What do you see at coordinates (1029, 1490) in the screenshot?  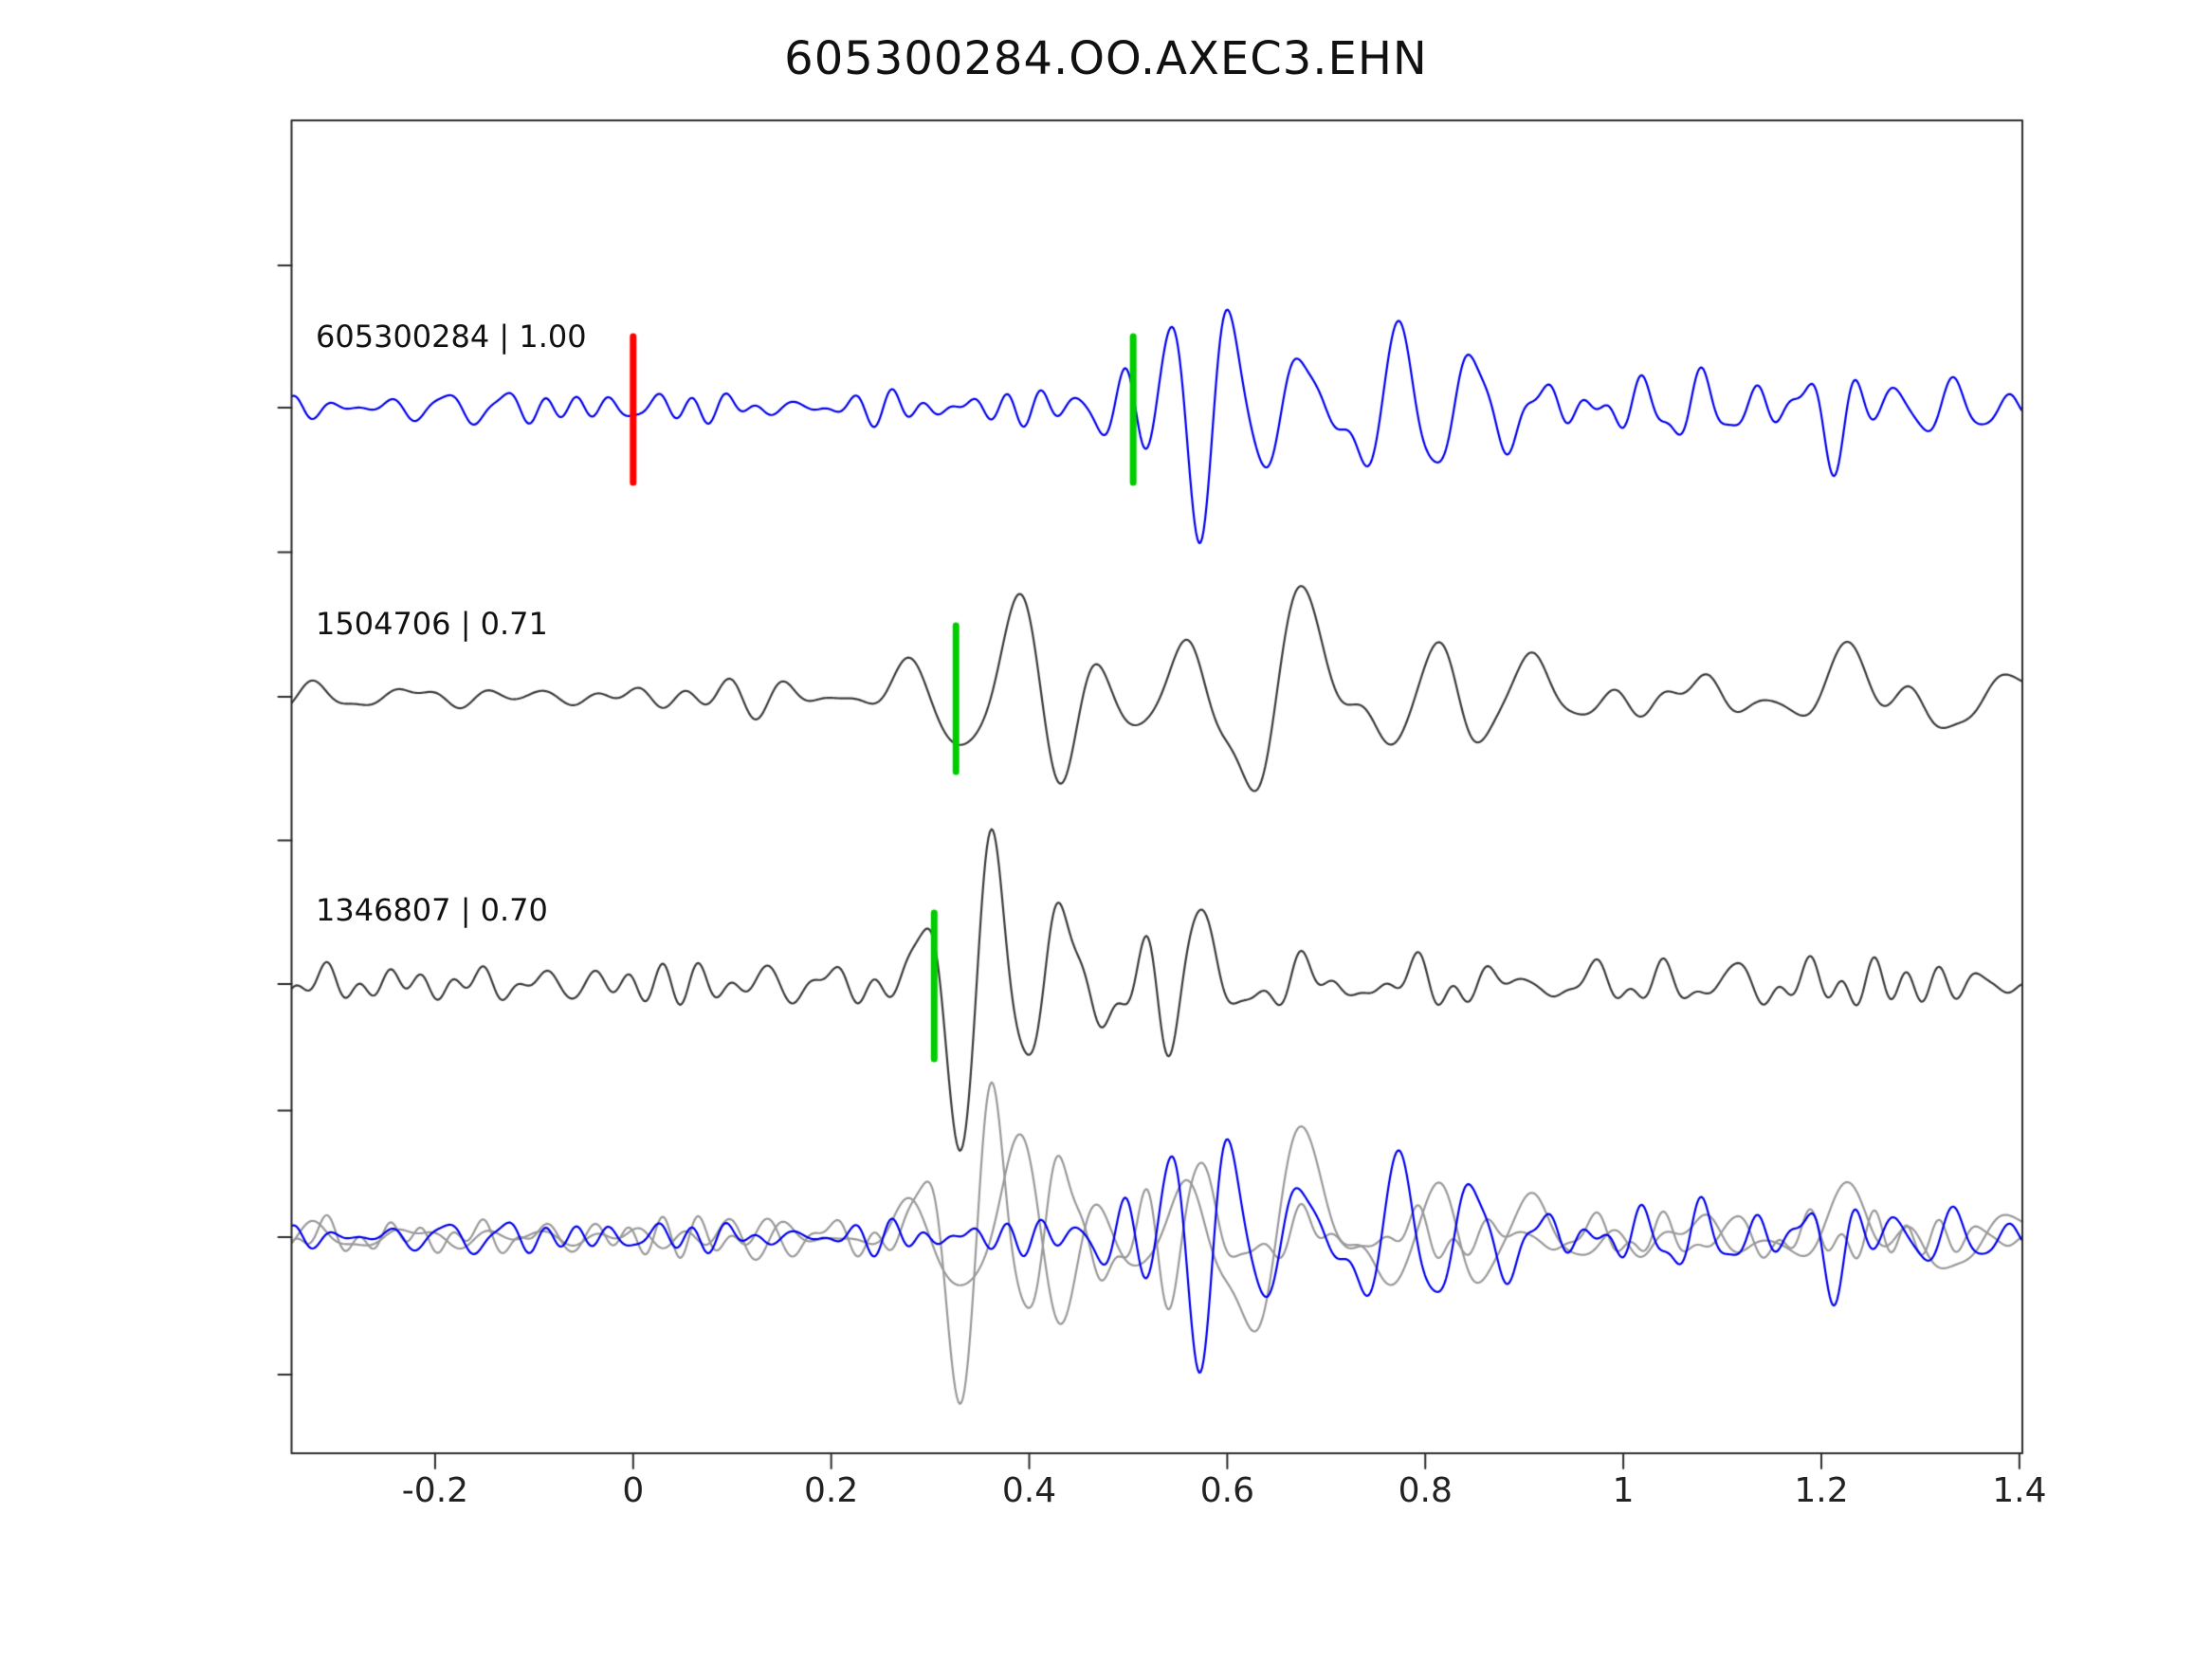 I see `x-tick-label: 0.4` at bounding box center [1029, 1490].